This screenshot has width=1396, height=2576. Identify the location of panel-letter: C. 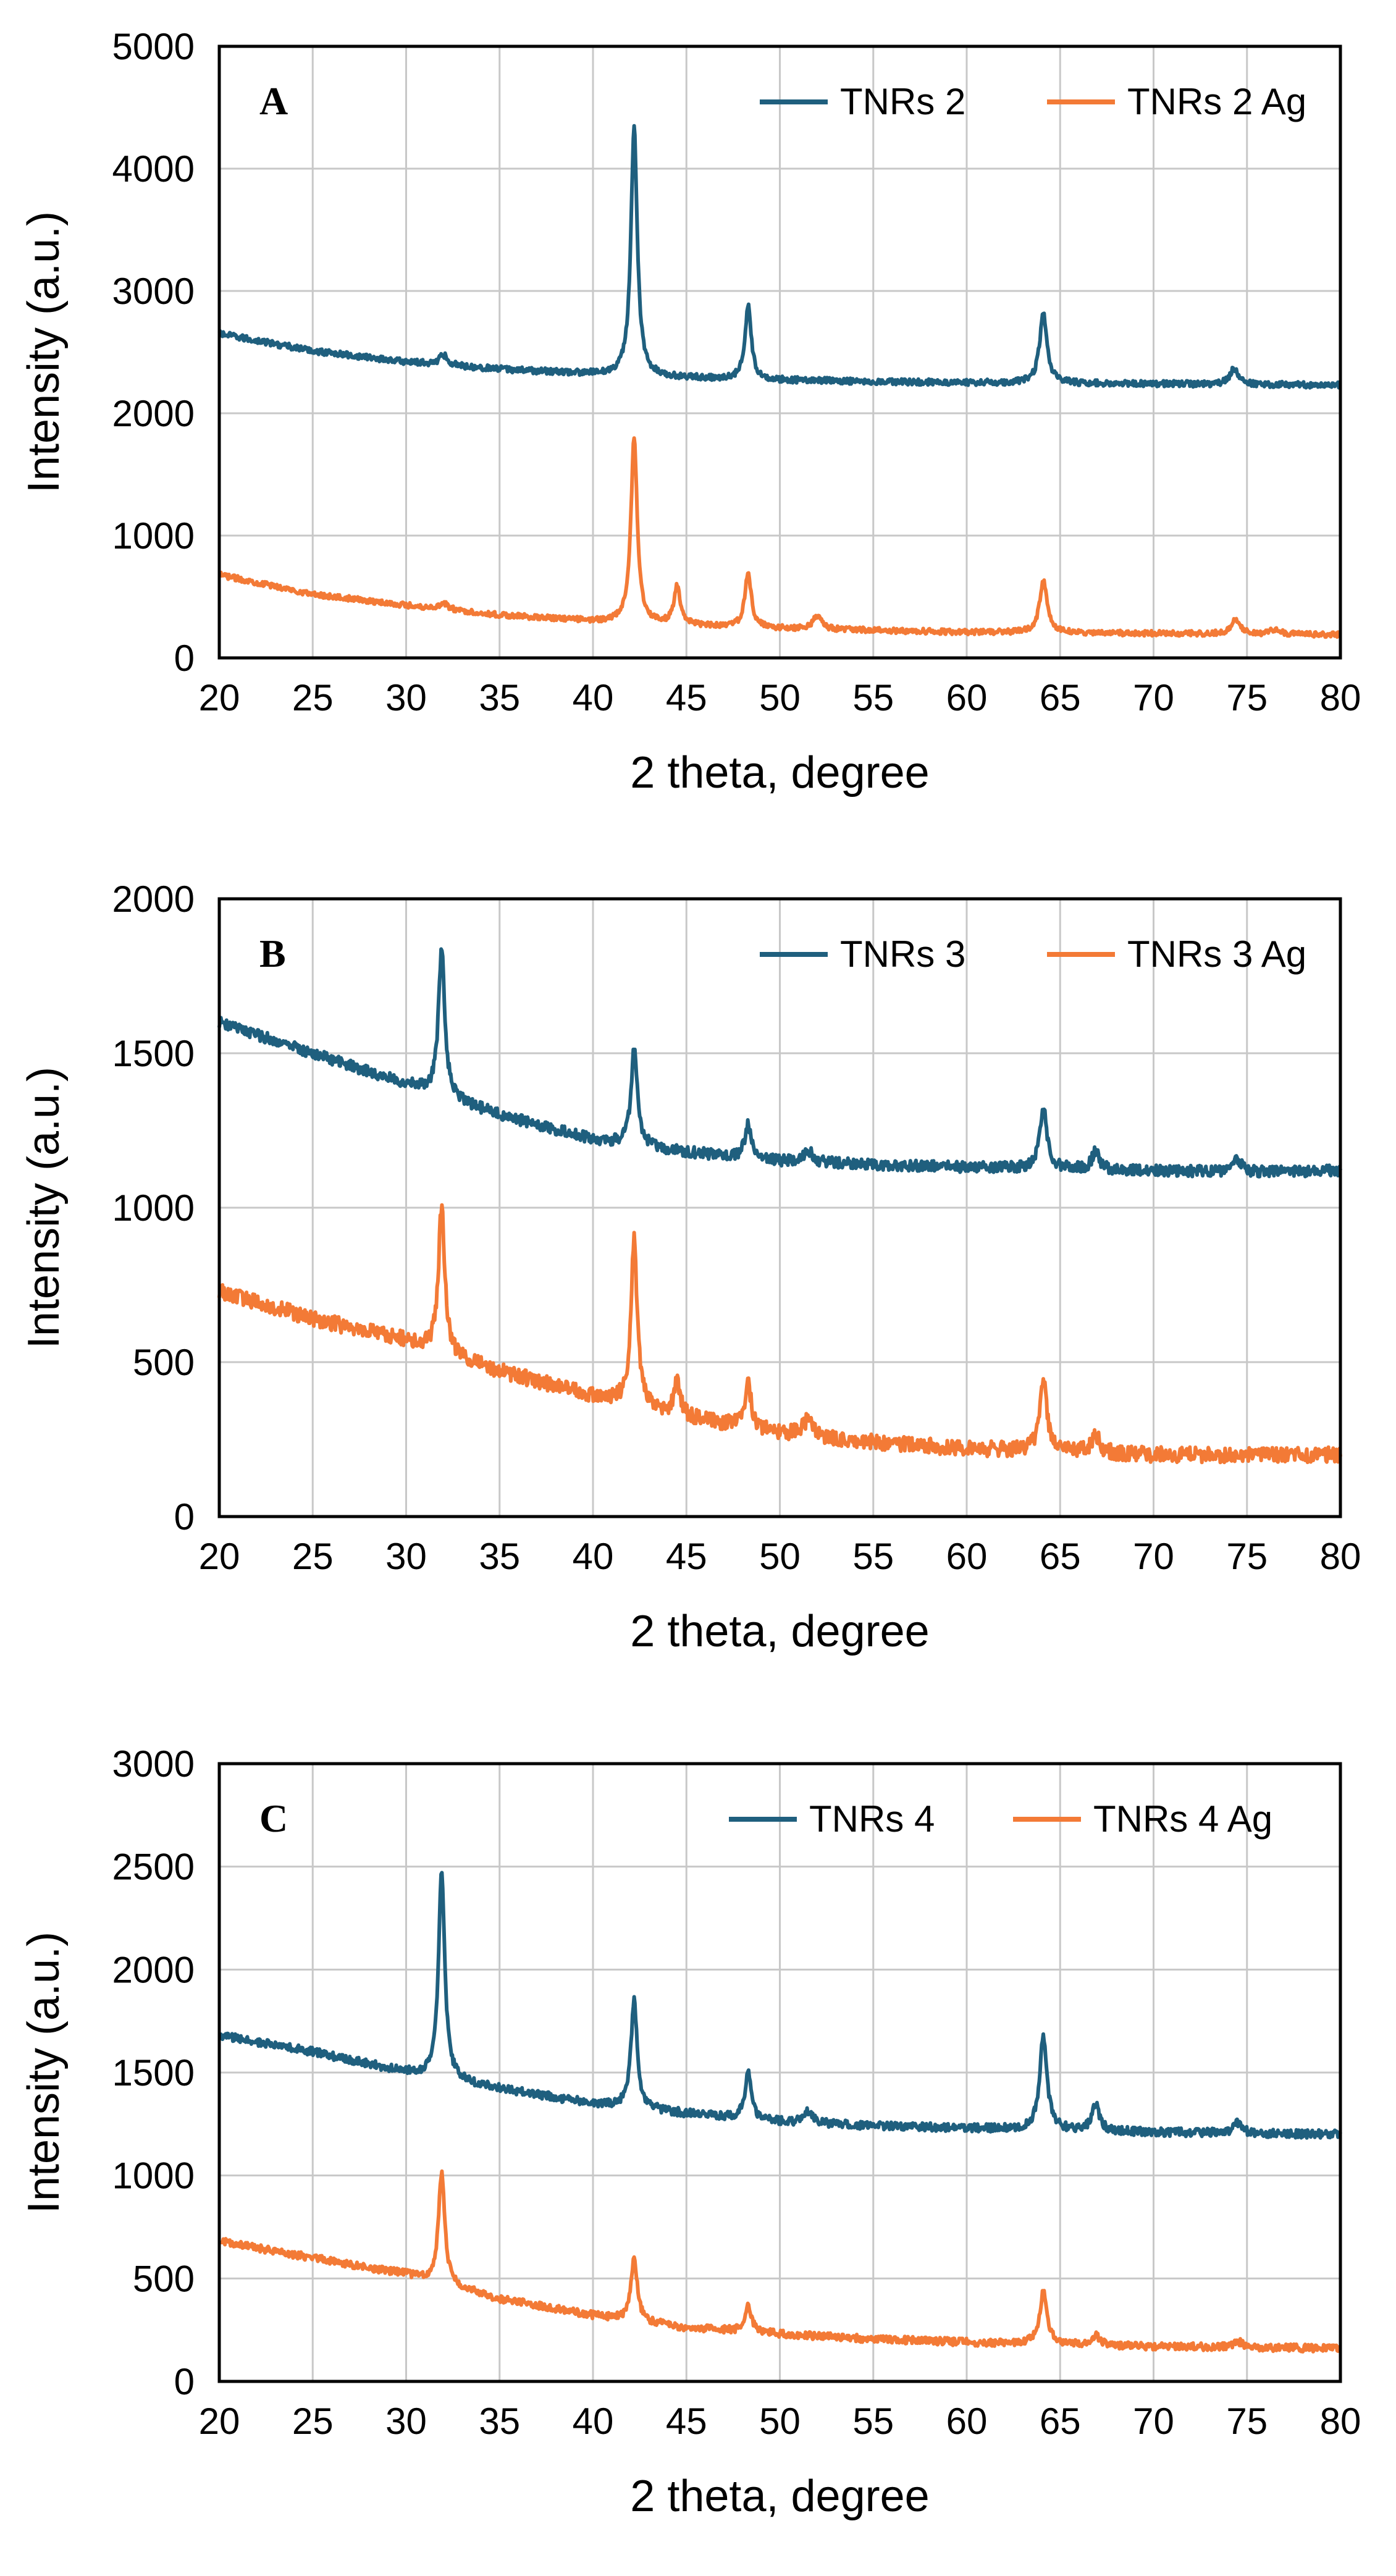
(273, 1818).